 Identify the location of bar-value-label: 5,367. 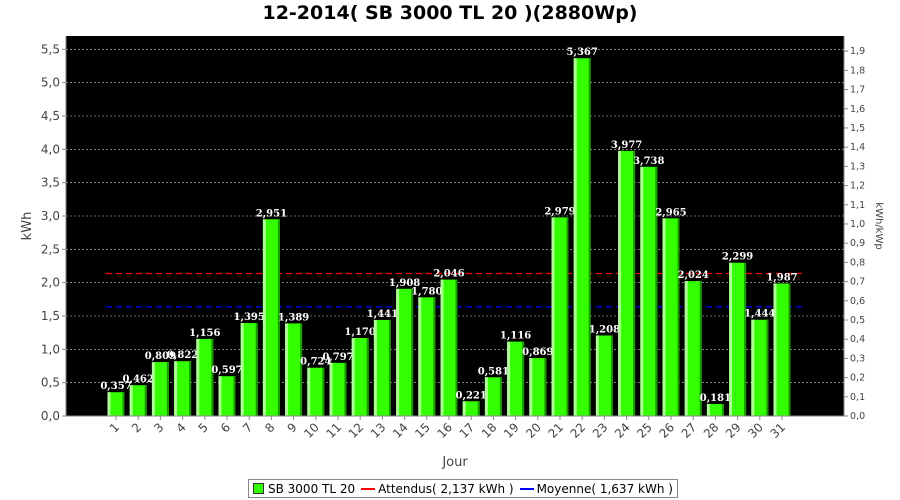
(582, 52).